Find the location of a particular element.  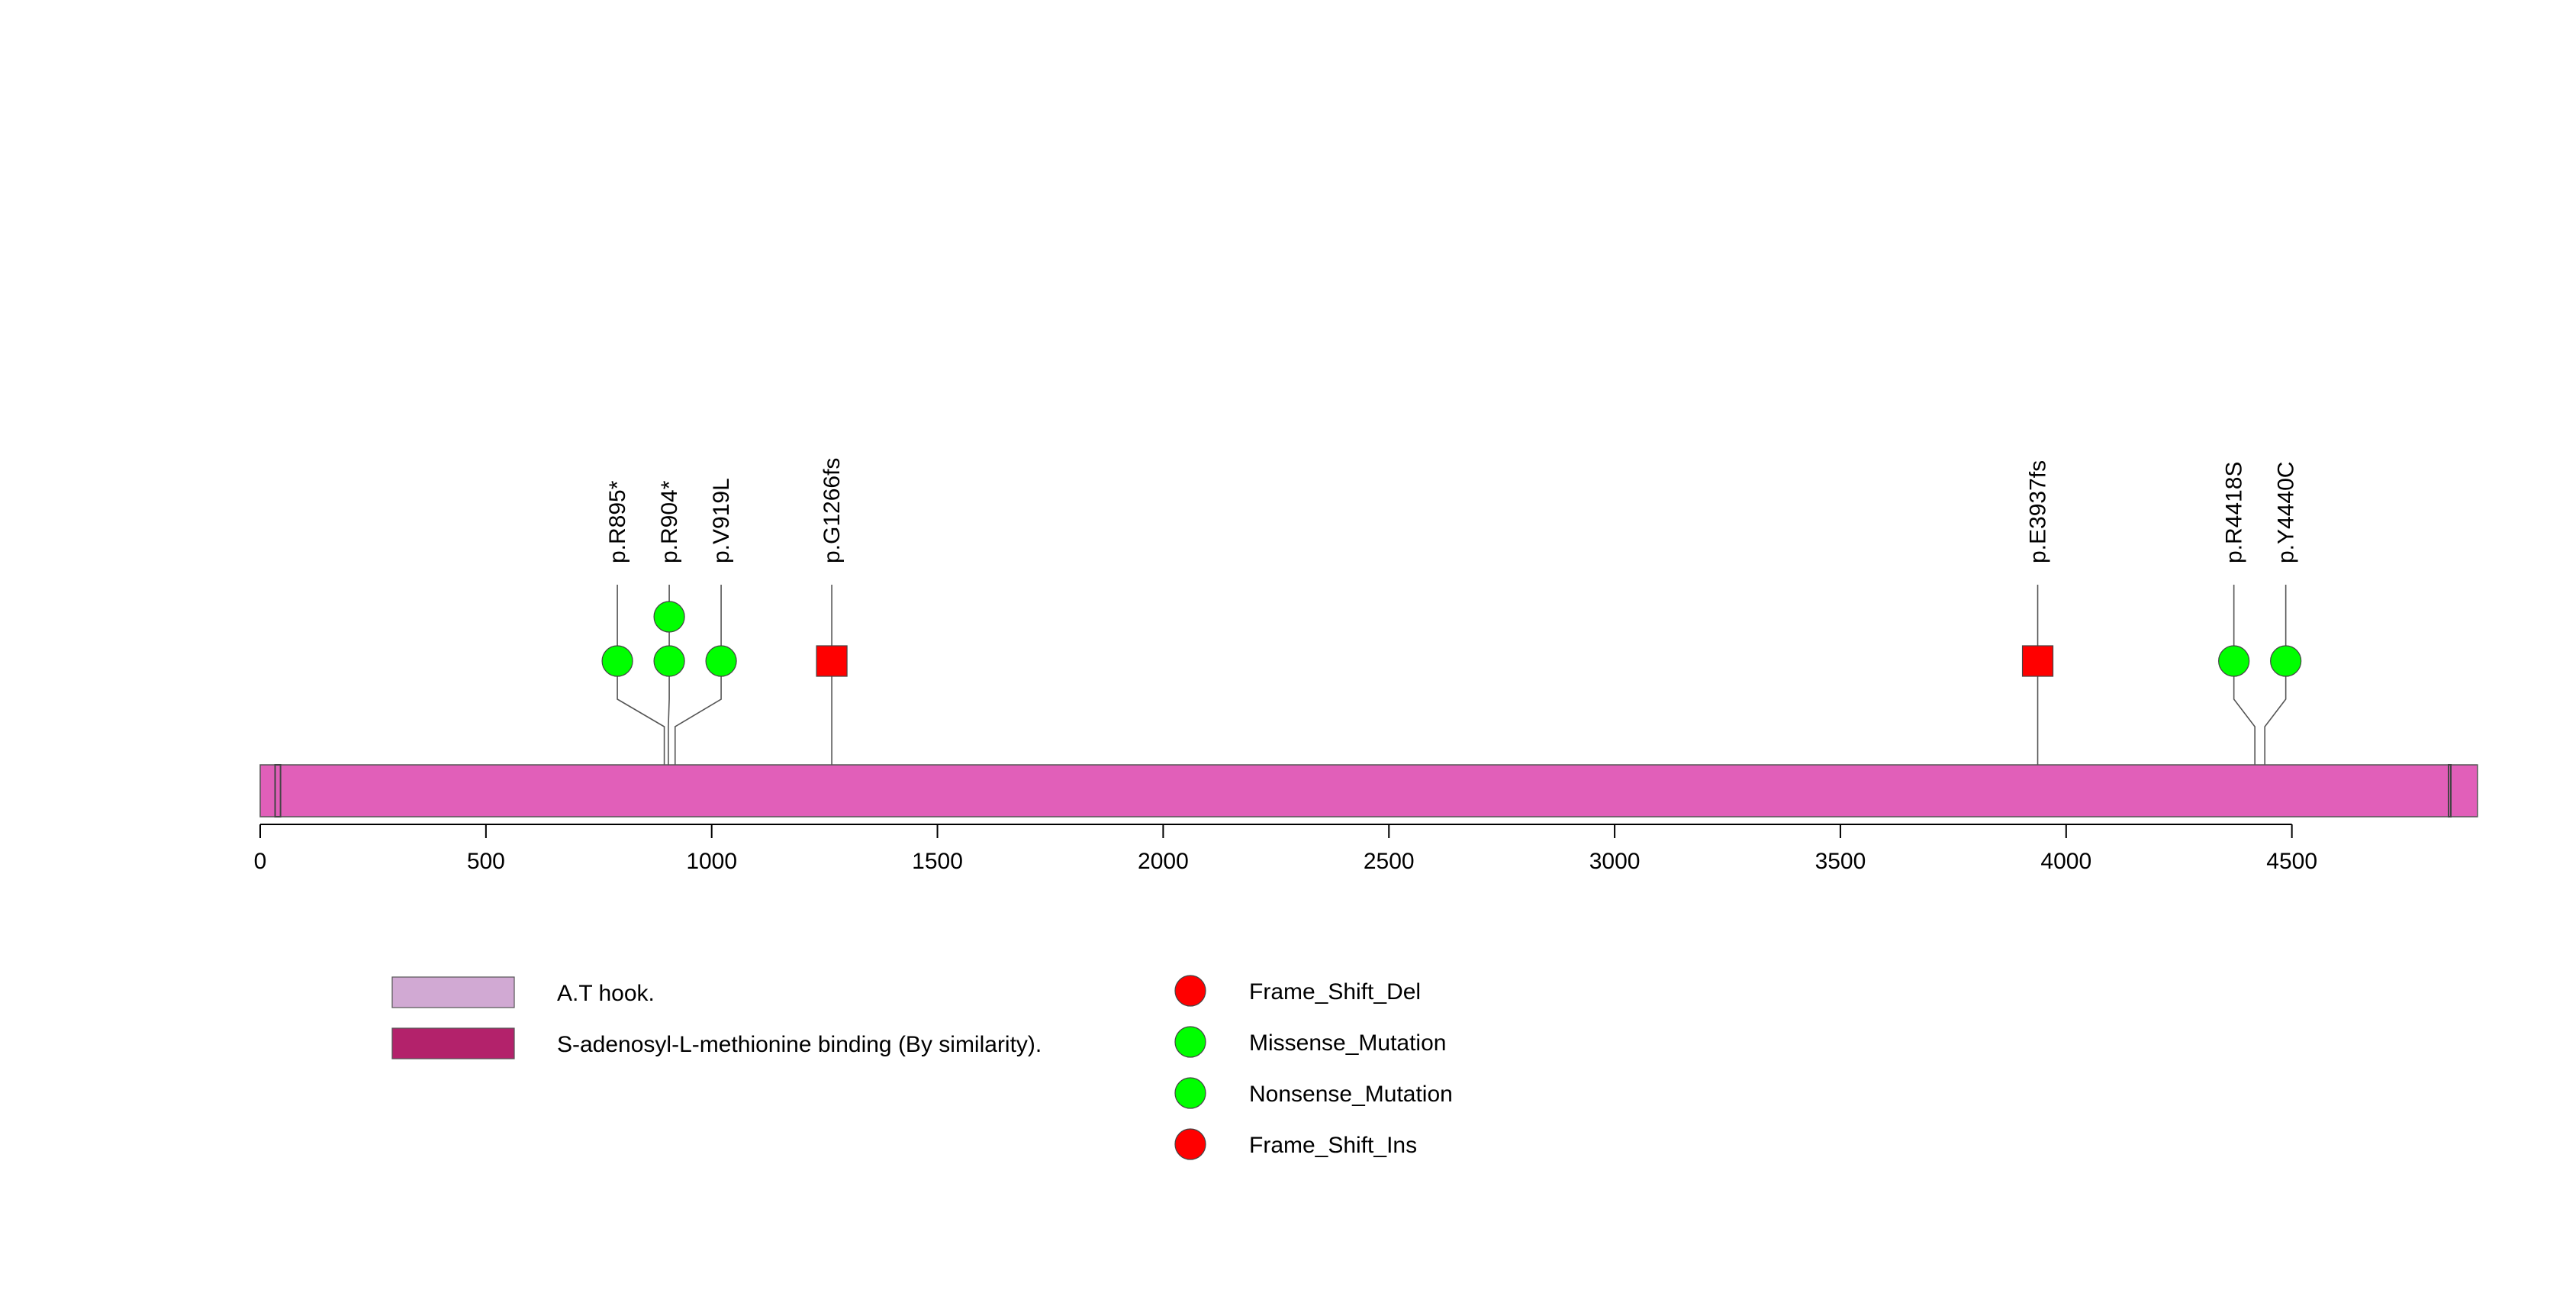

protein-backbone is located at coordinates (1368, 791).